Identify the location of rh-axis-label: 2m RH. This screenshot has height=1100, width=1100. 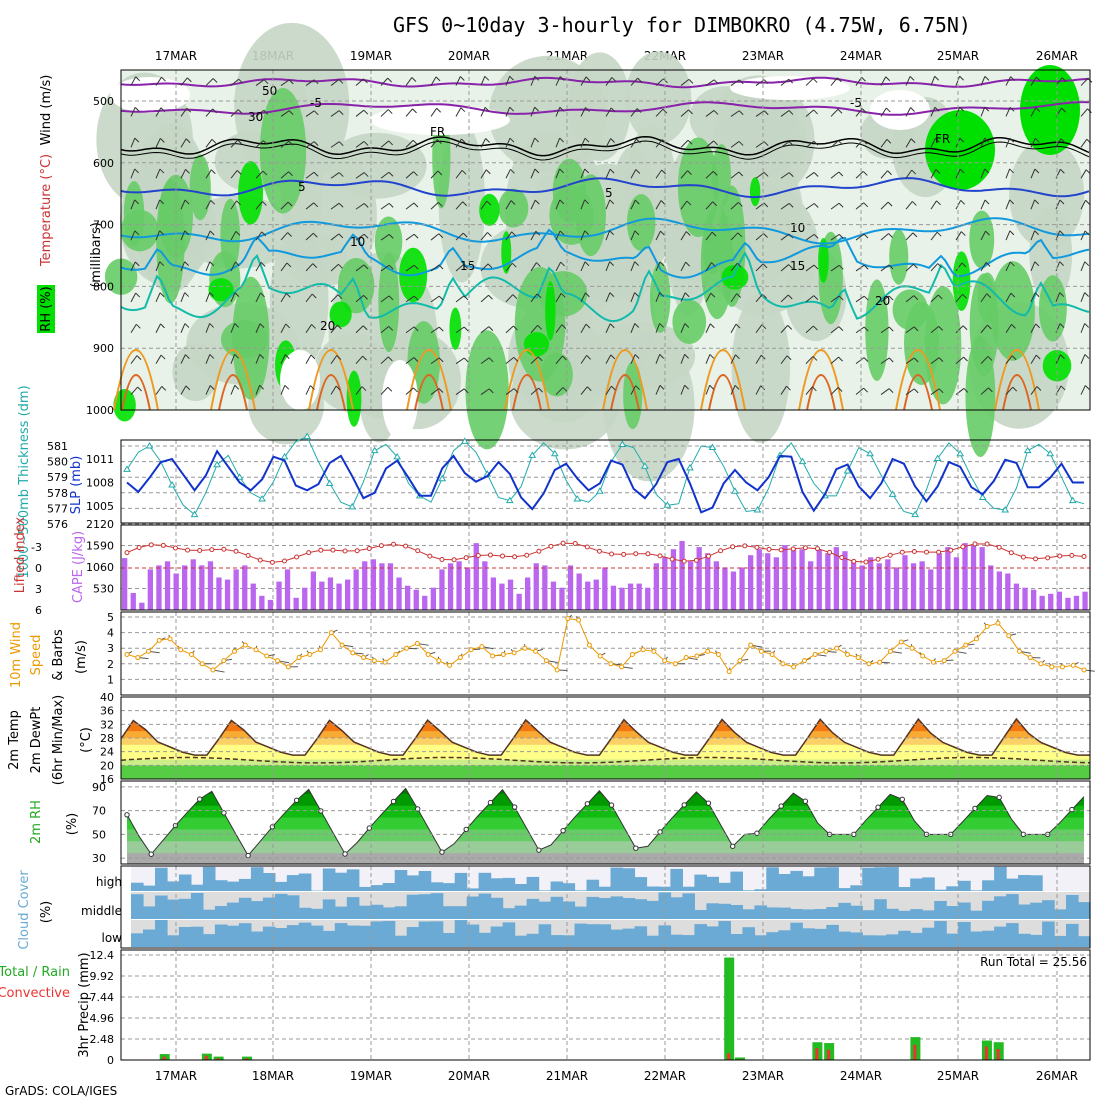
(36, 822).